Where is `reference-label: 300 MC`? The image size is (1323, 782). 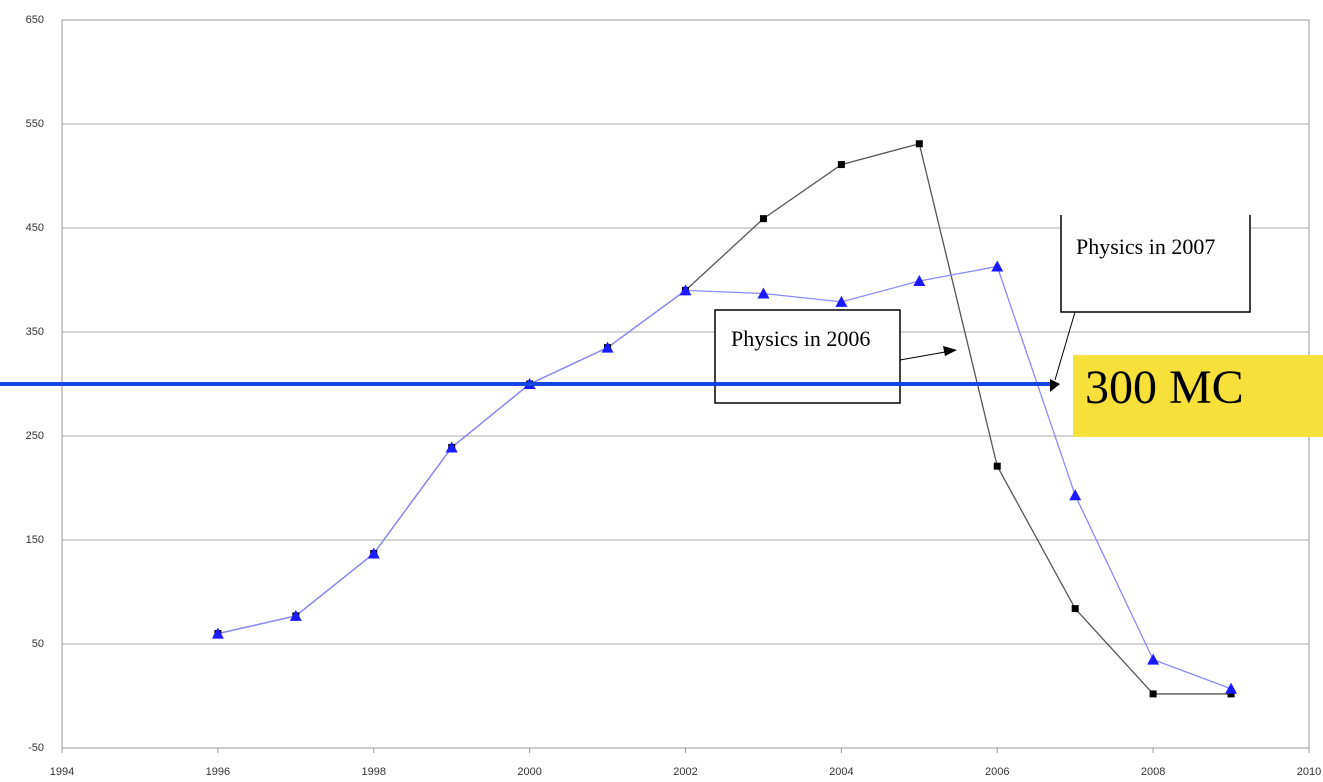
reference-label: 300 MC is located at coordinates (1164, 387).